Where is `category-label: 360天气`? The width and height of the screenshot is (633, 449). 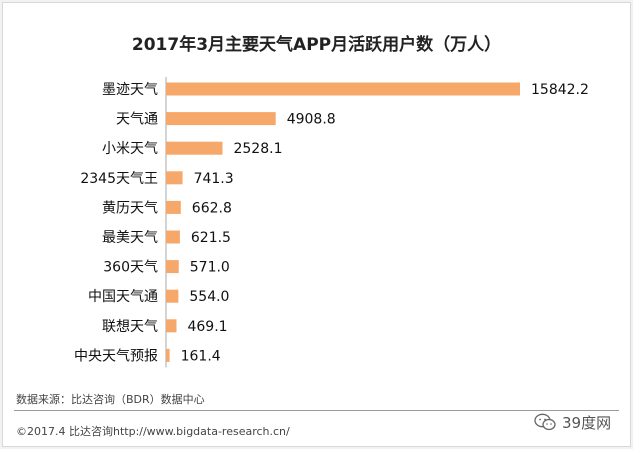 category-label: 360天气 is located at coordinates (130, 268).